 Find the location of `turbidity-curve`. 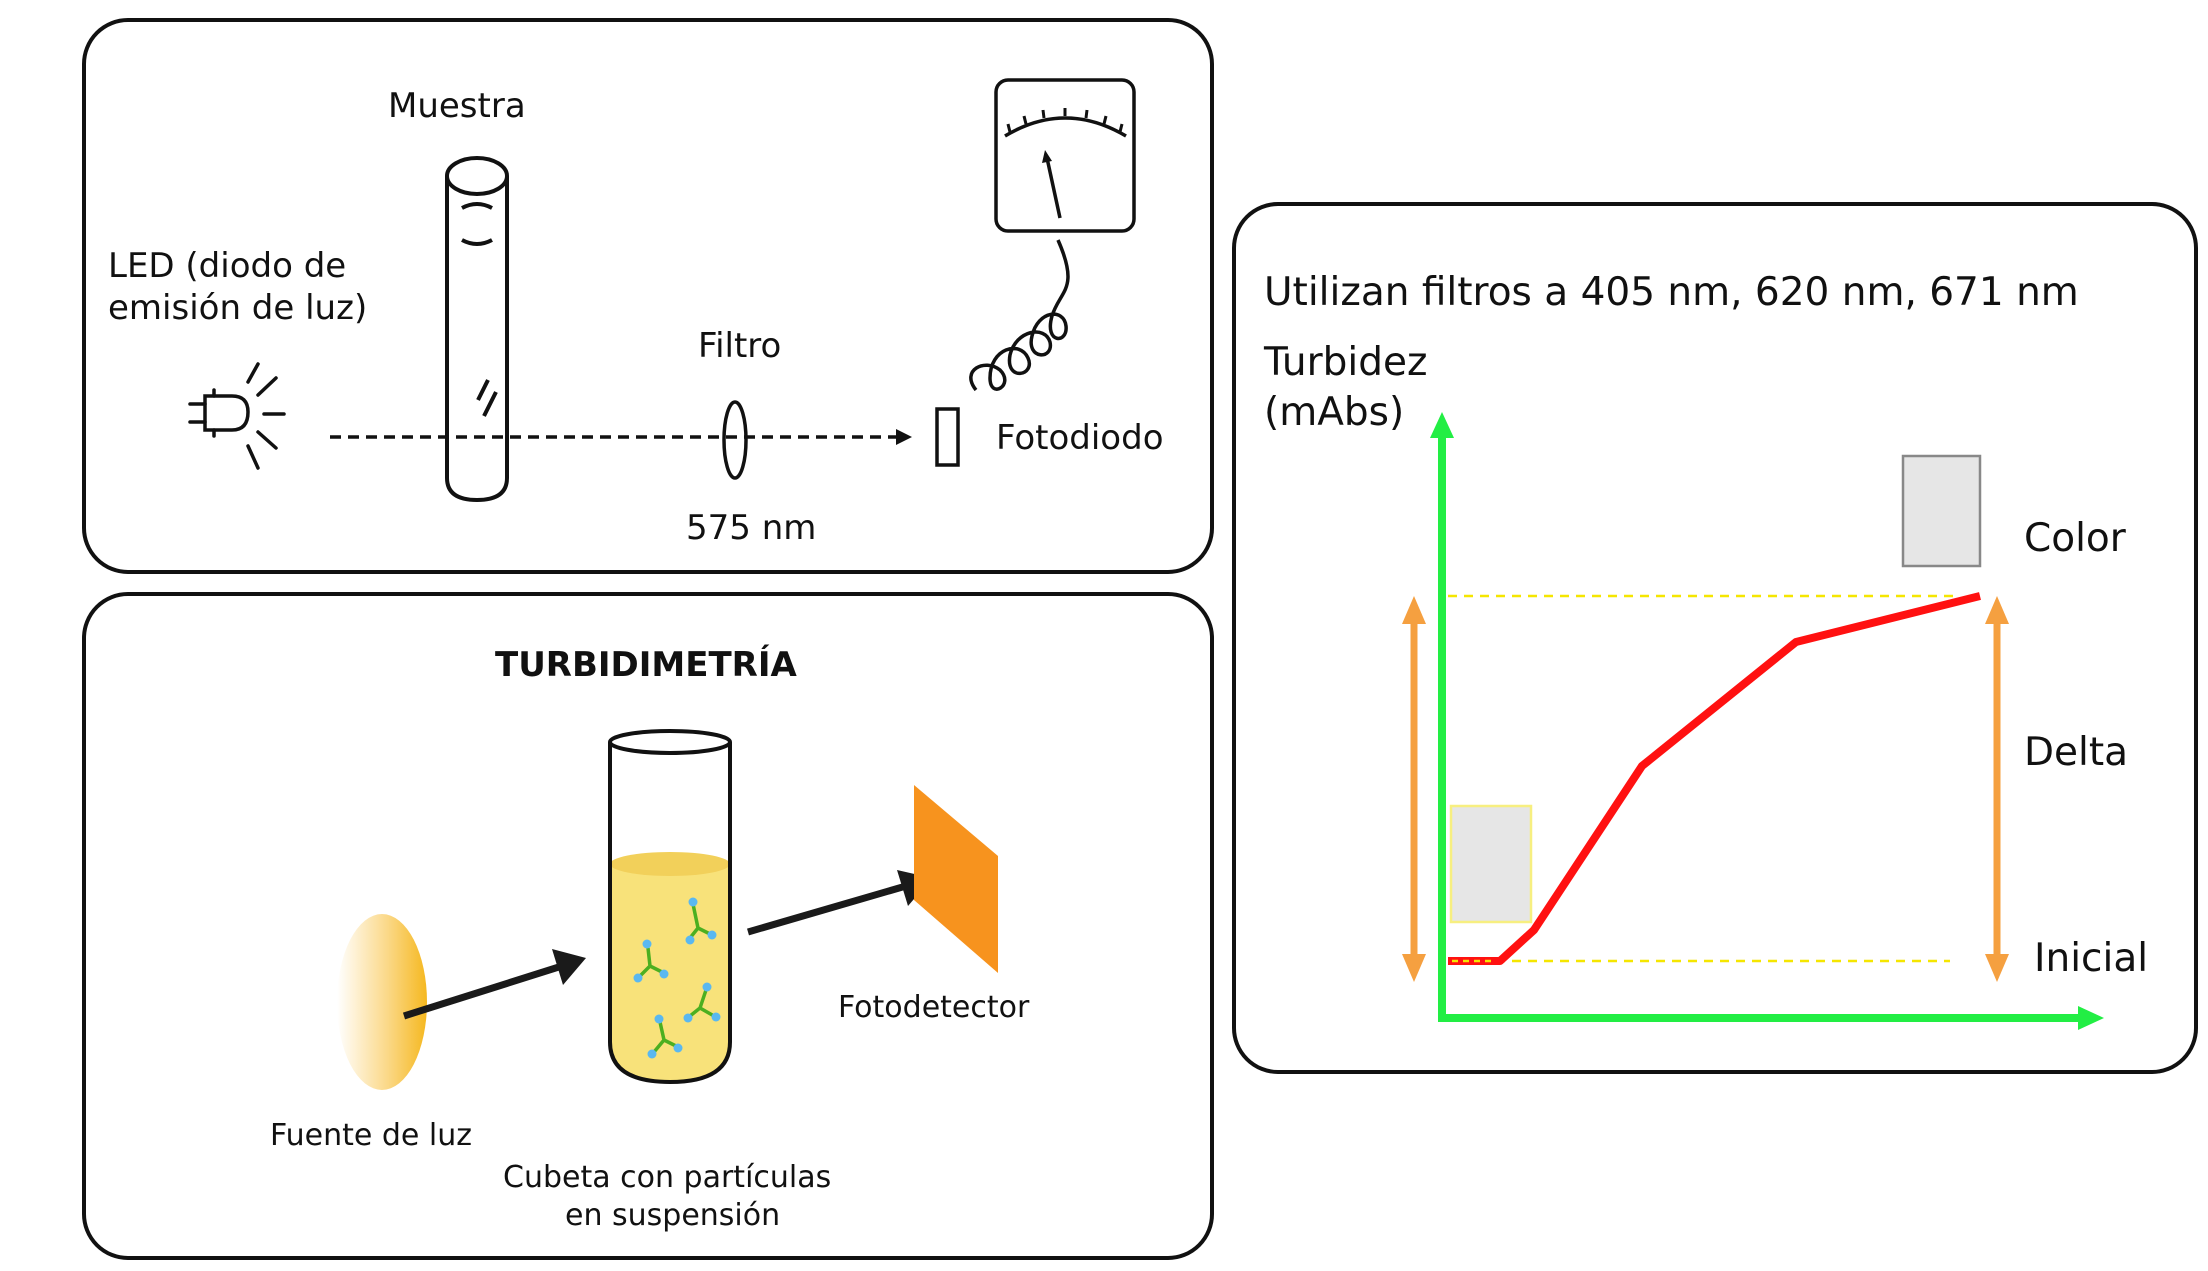

turbidity-curve is located at coordinates (1714, 778).